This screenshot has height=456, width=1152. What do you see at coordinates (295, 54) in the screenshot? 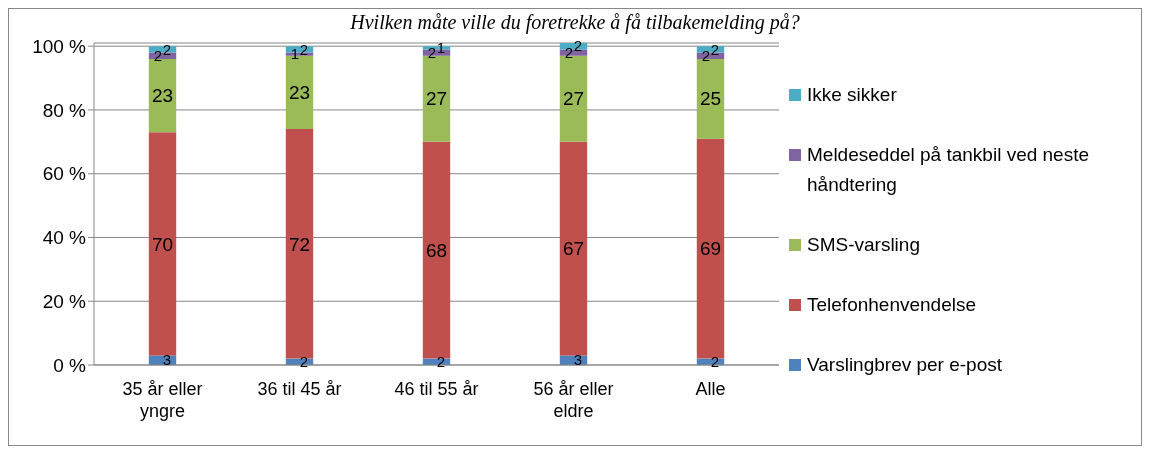
I see `data-label: 1` at bounding box center [295, 54].